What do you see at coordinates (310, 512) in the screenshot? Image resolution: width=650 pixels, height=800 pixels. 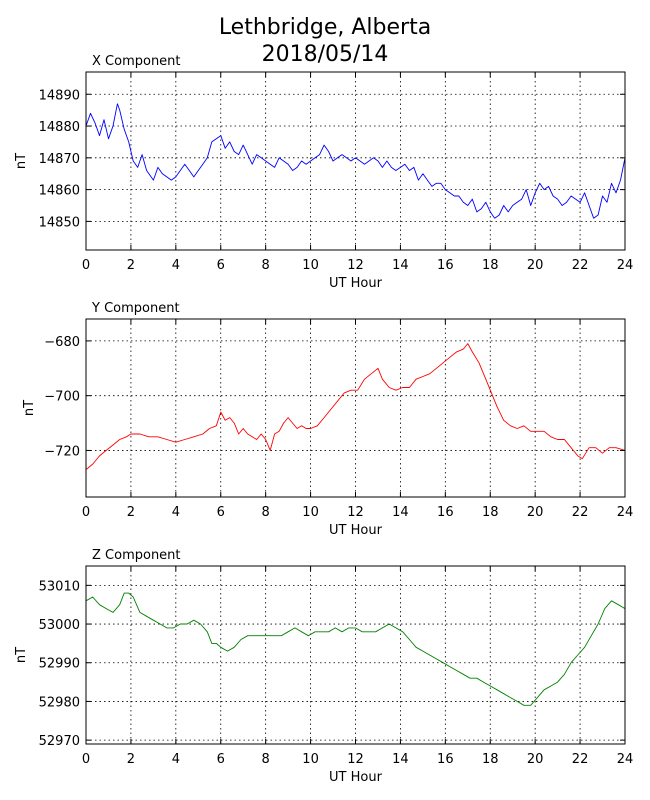 I see `y-xtick-label-5: 10` at bounding box center [310, 512].